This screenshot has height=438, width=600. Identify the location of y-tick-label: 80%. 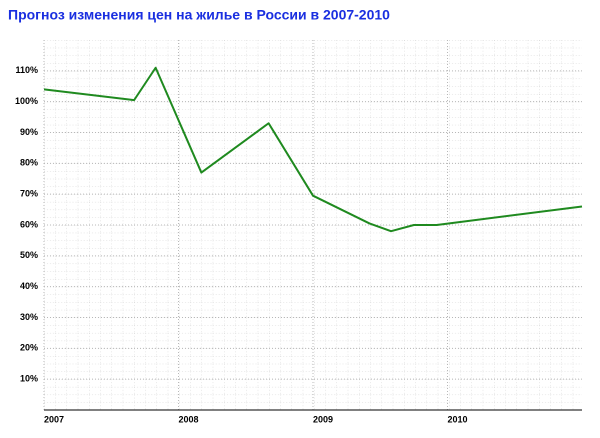
(29, 163).